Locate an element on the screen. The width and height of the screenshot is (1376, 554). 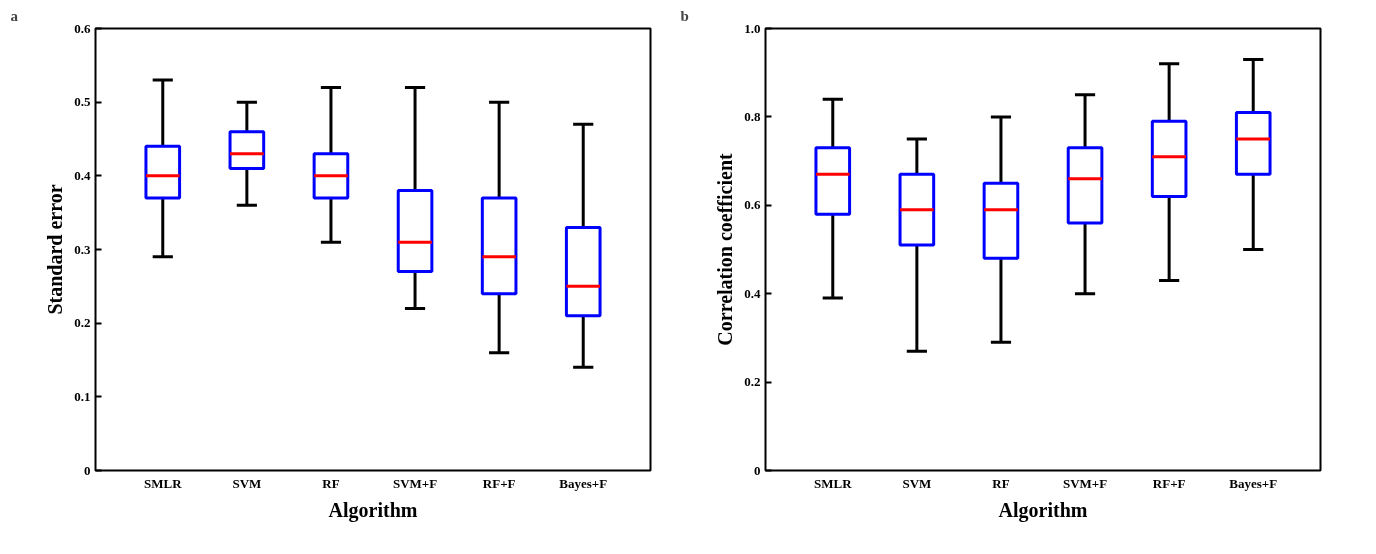
y-tick-label: 0.1 is located at coordinates (82, 396).